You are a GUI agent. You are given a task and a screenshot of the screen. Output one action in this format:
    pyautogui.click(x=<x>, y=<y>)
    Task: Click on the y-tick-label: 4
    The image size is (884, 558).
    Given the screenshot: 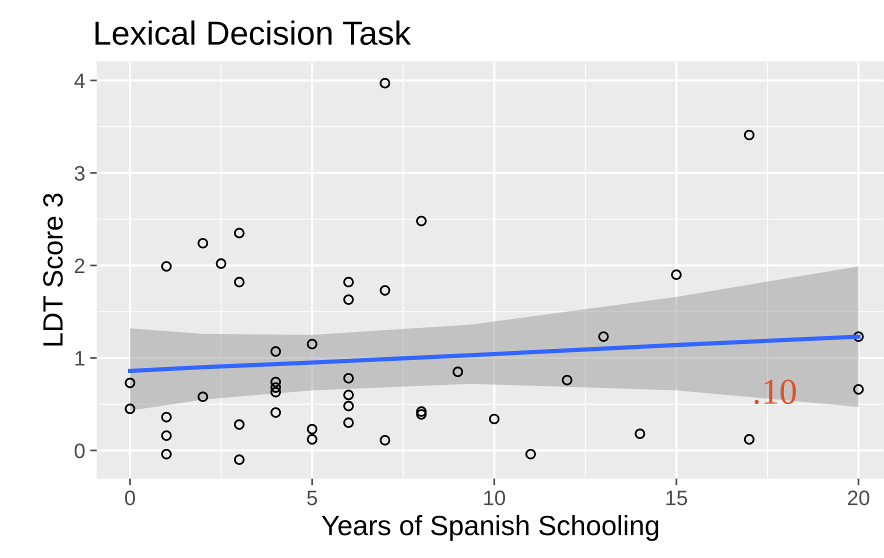 What is the action you would take?
    pyautogui.click(x=79, y=81)
    